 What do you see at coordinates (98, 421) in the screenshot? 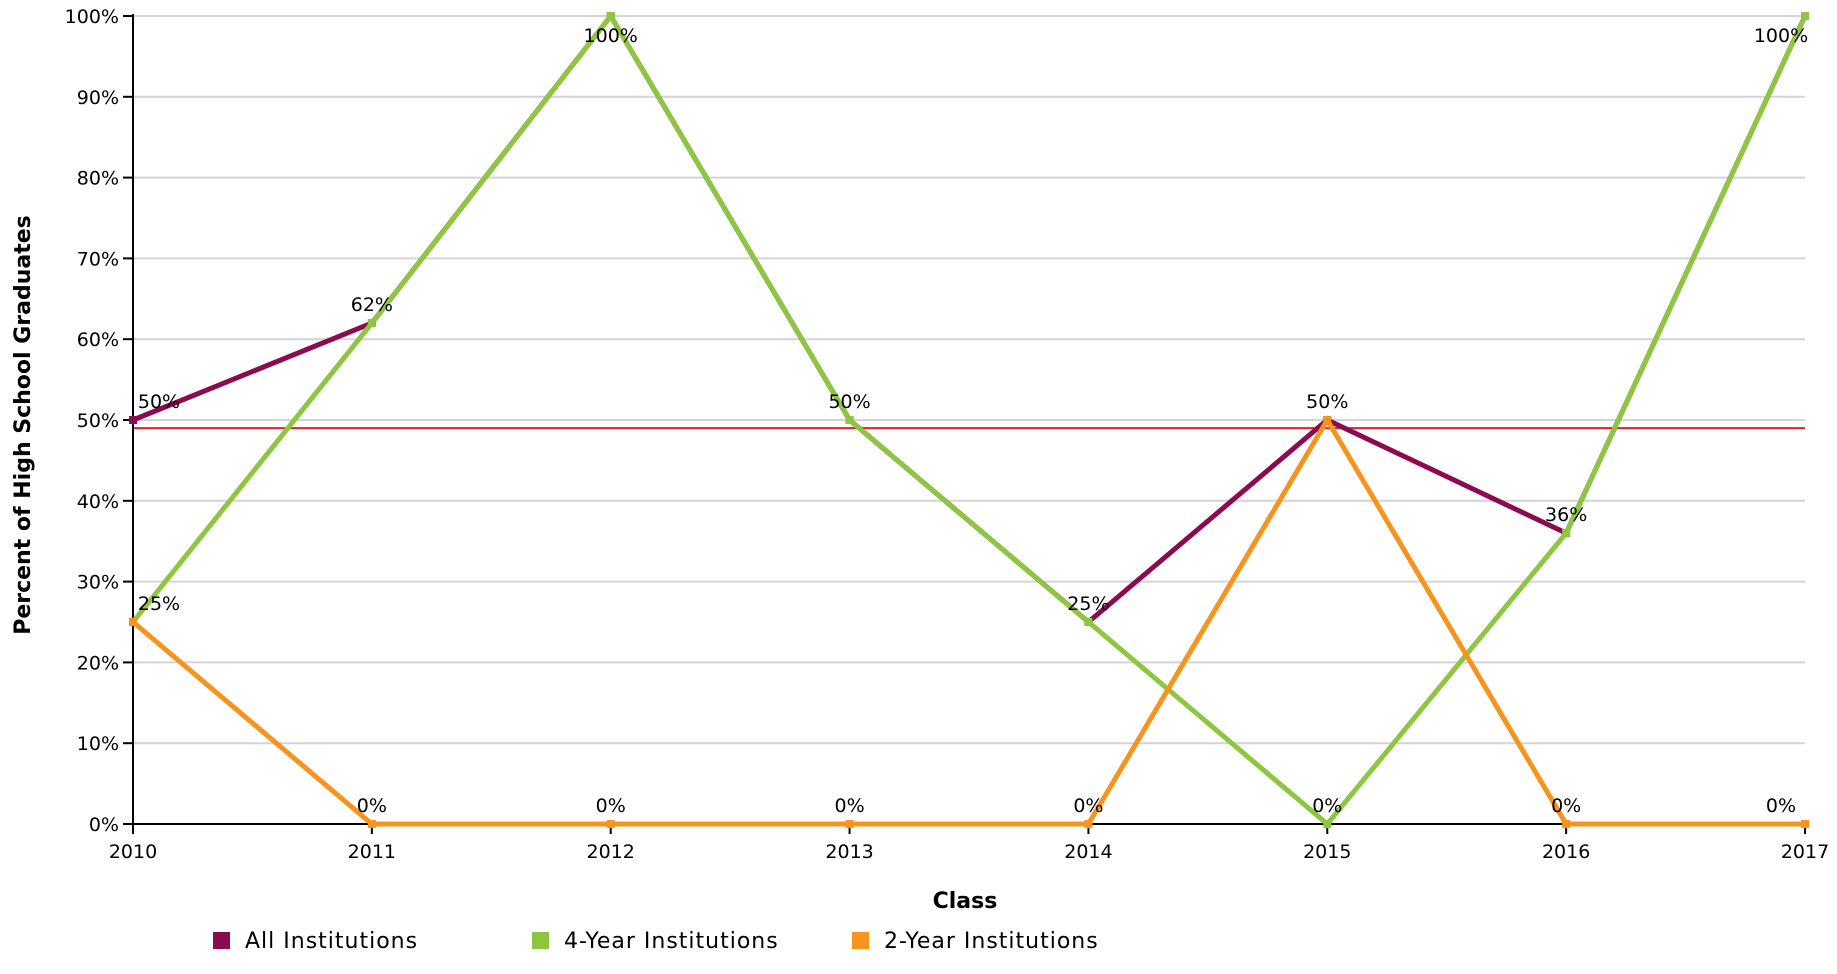
I see `y-tick-label: 50%` at bounding box center [98, 421].